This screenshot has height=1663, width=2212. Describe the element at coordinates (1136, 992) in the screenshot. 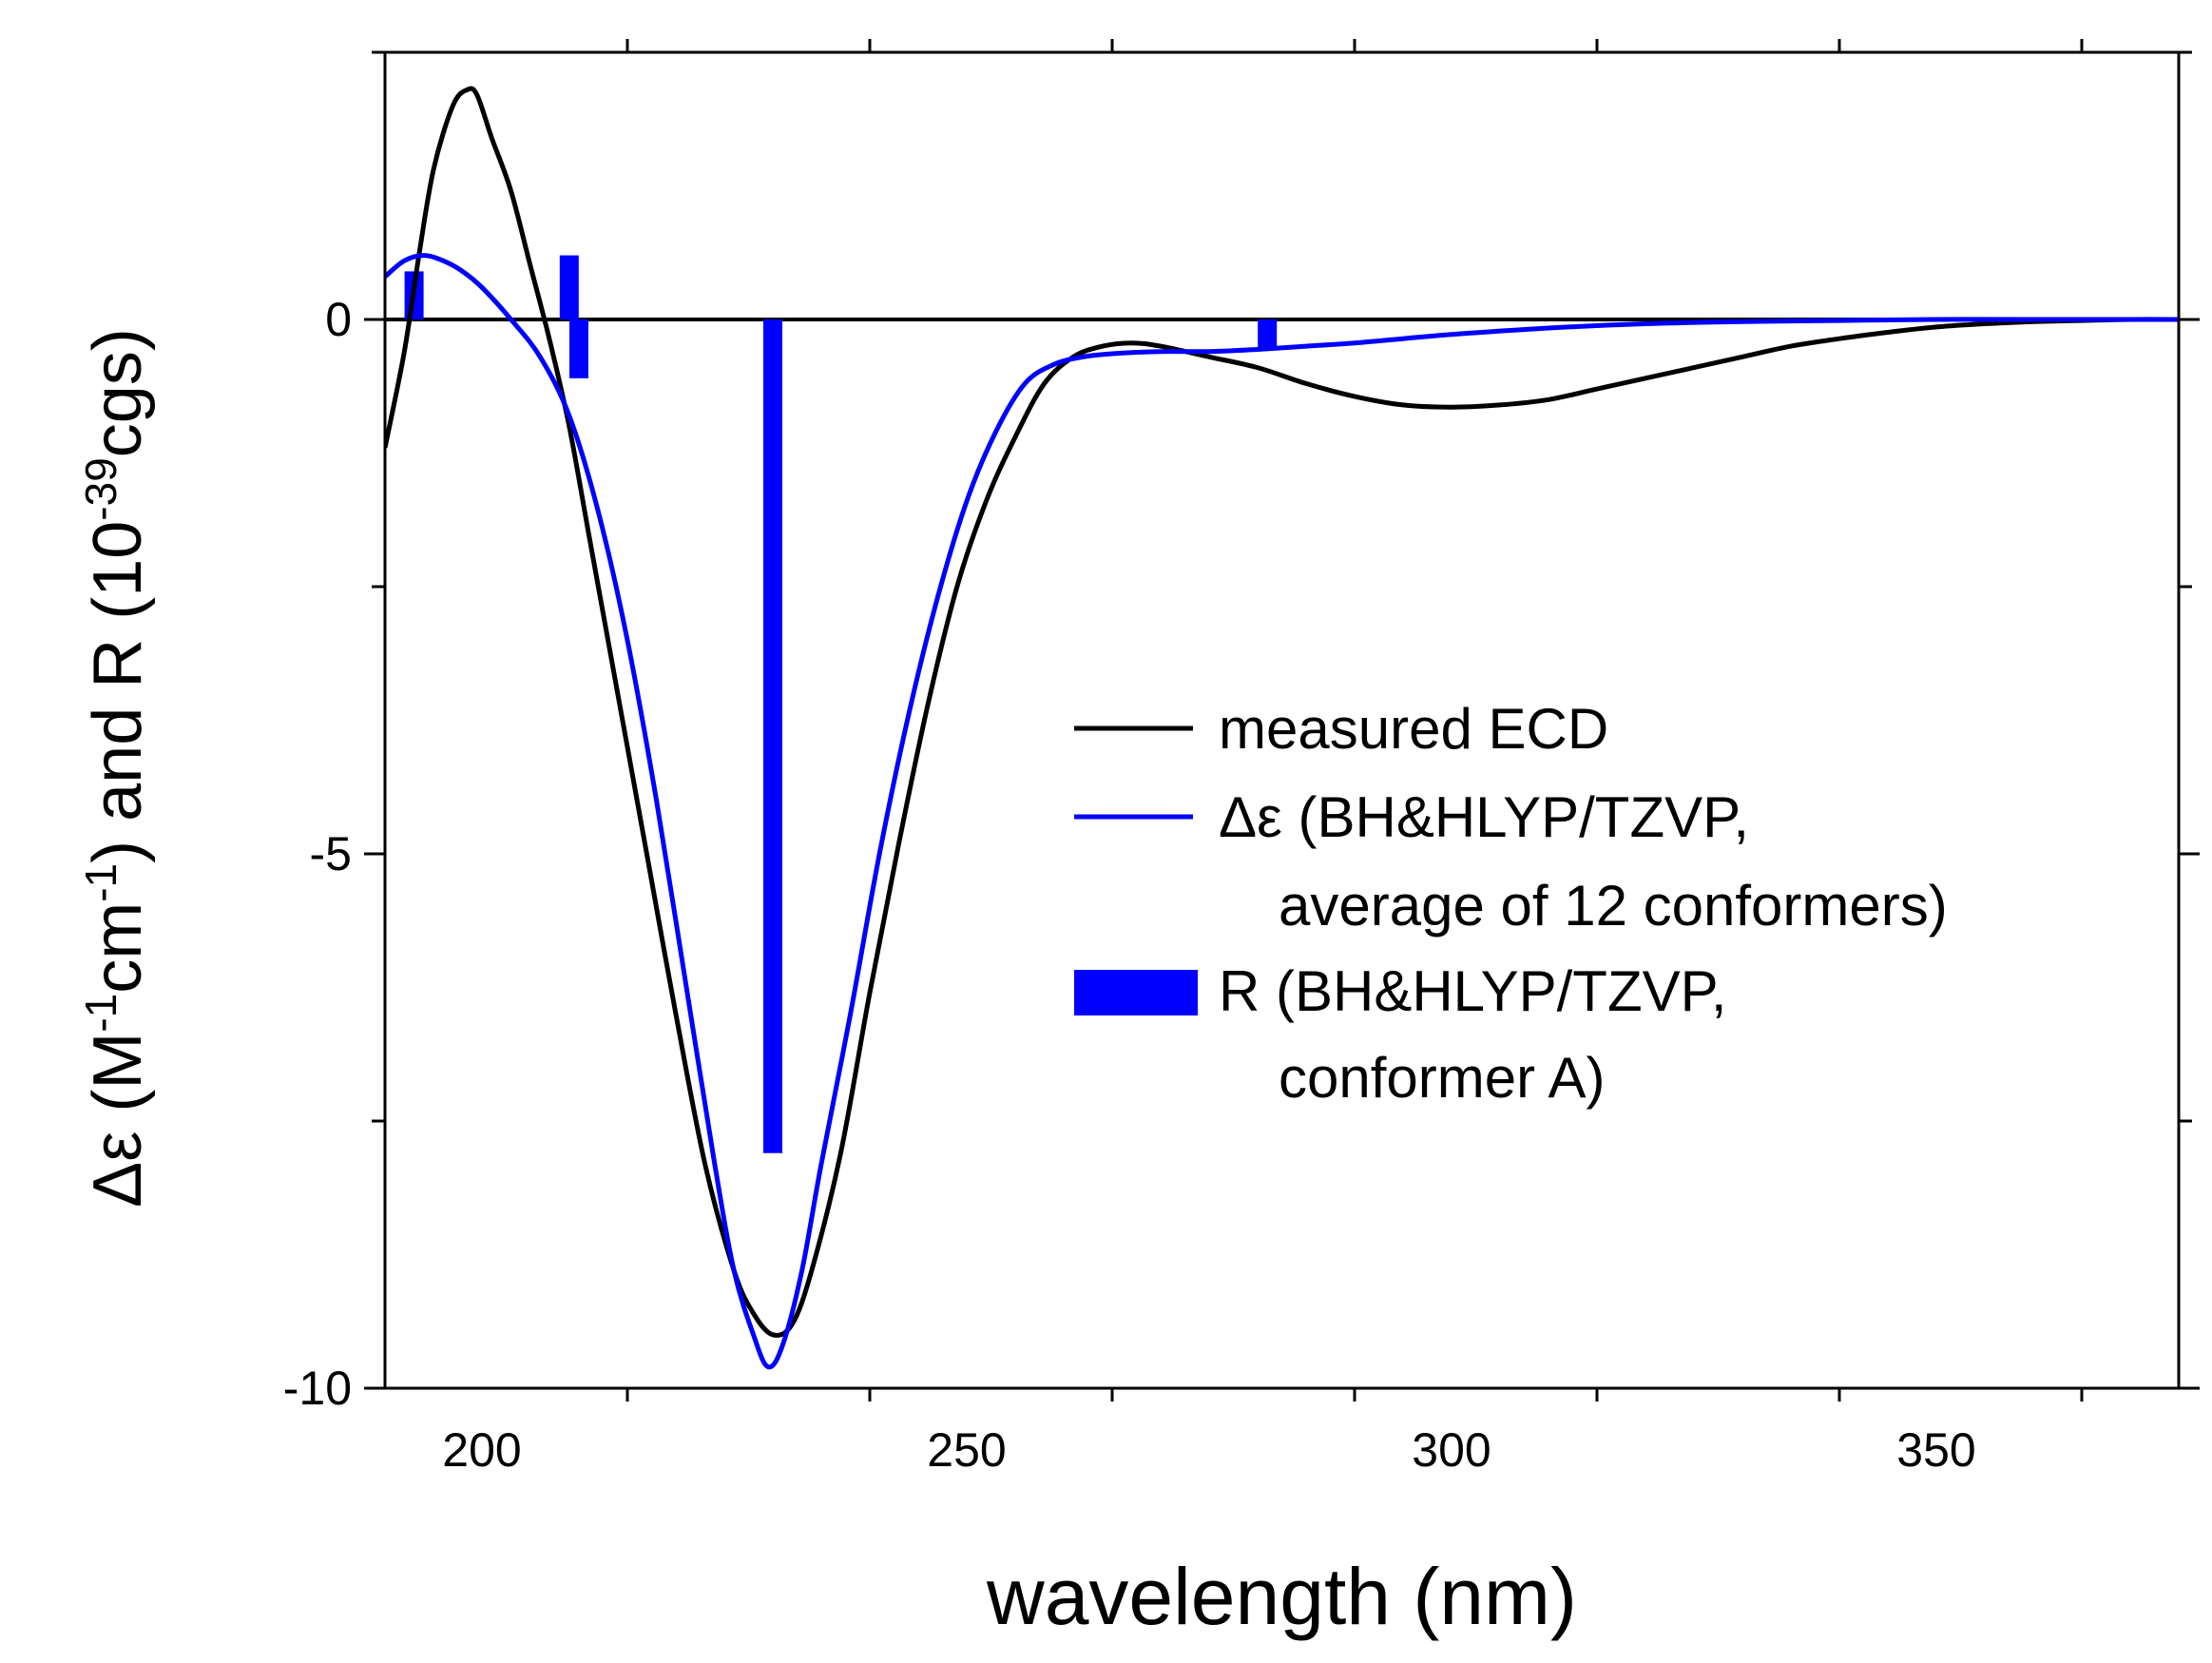

I see `legend-swatch-sticks` at that location.